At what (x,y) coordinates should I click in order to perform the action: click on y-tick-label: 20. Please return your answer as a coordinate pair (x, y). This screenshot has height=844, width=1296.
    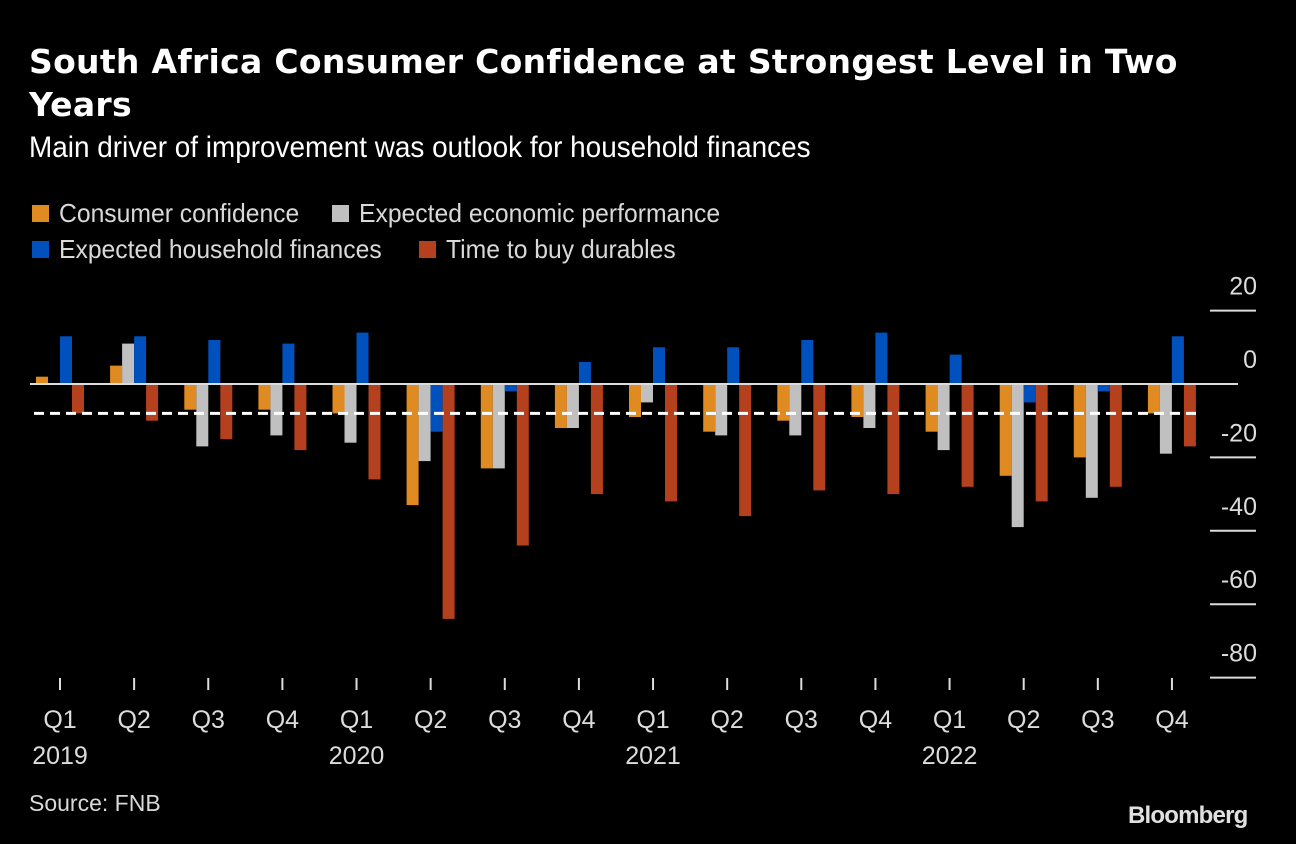
    Looking at the image, I should click on (1243, 287).